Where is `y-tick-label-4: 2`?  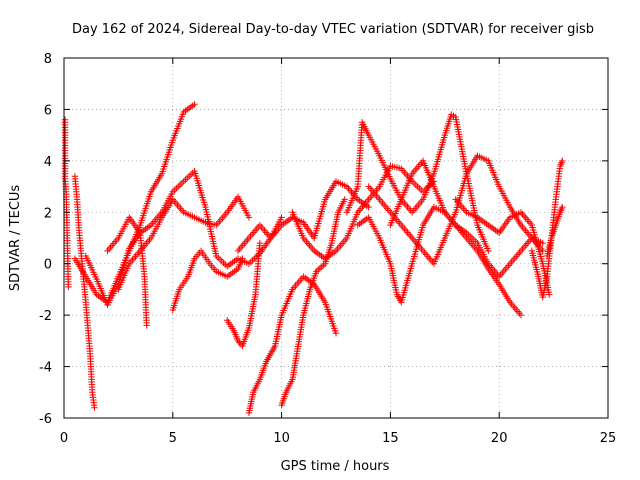 y-tick-label-4: 2 is located at coordinates (48, 213).